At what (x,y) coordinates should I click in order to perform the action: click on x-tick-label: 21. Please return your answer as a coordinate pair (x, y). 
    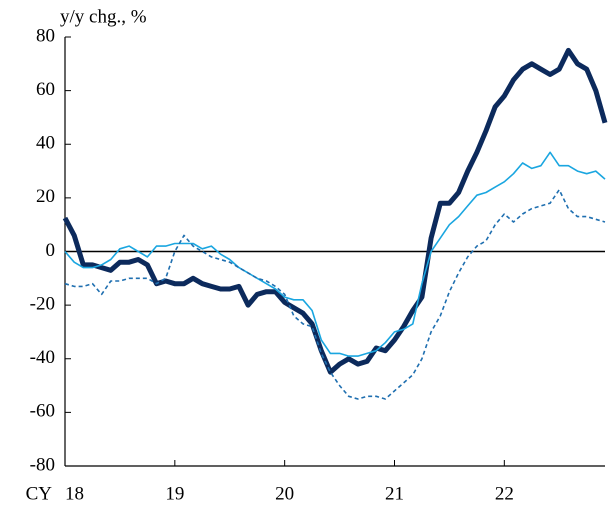
    Looking at the image, I should click on (394, 493).